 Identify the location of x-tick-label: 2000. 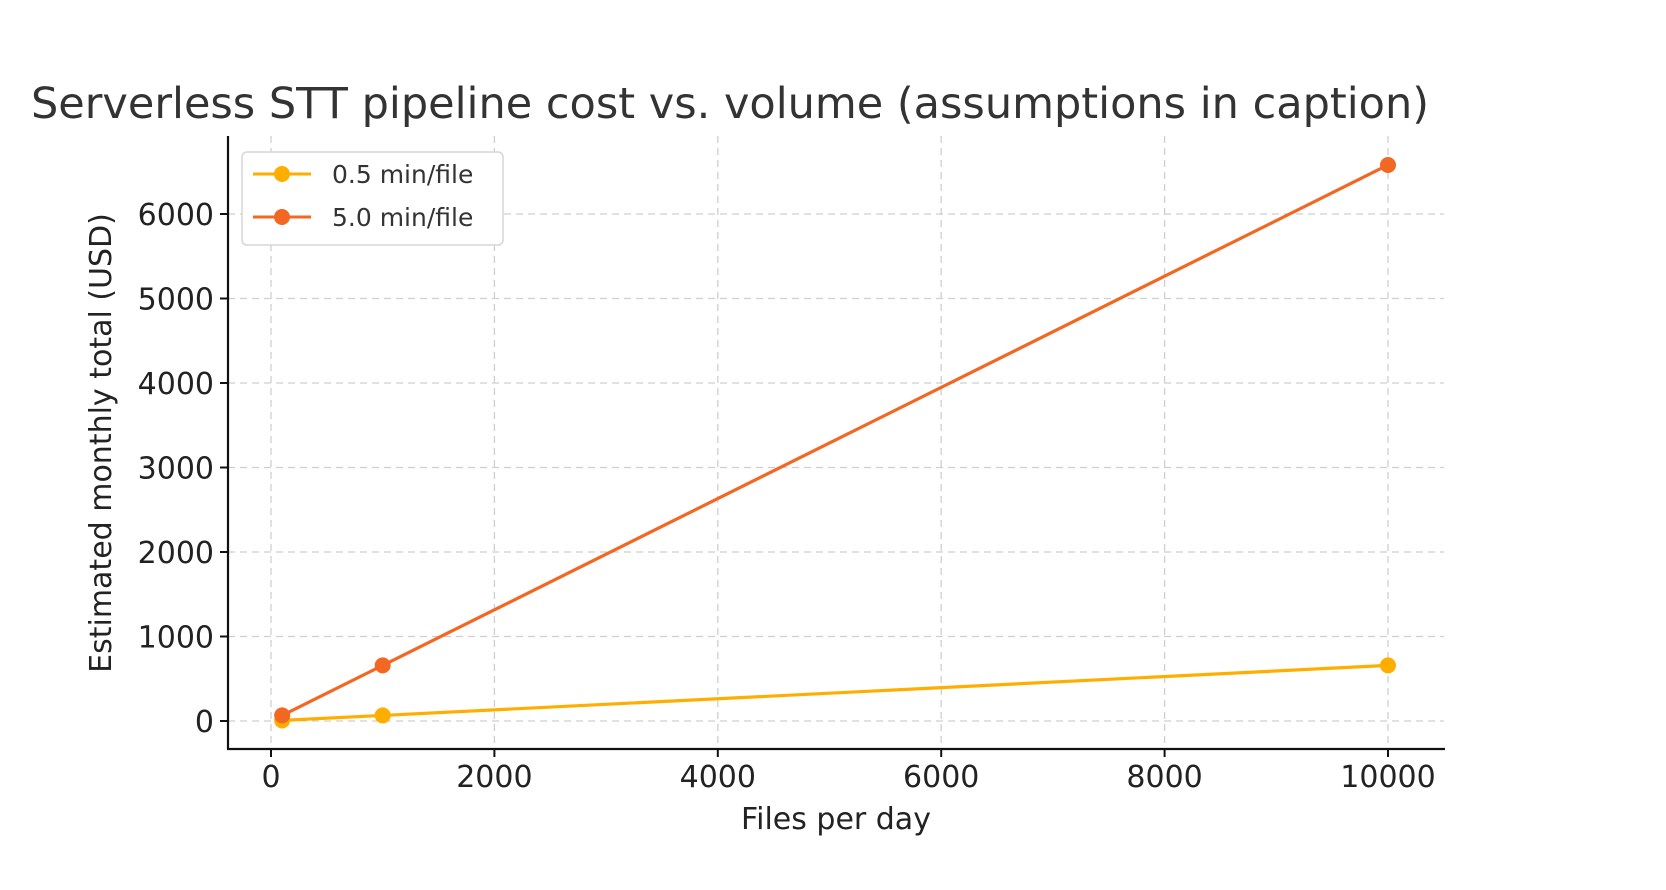
(494, 777).